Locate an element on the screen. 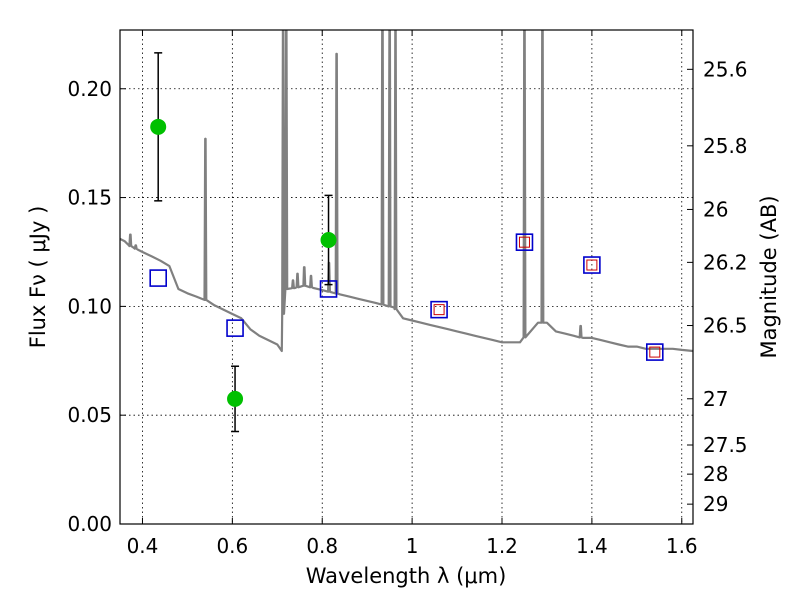  x-tick-label-1: 0.6 is located at coordinates (232, 546).